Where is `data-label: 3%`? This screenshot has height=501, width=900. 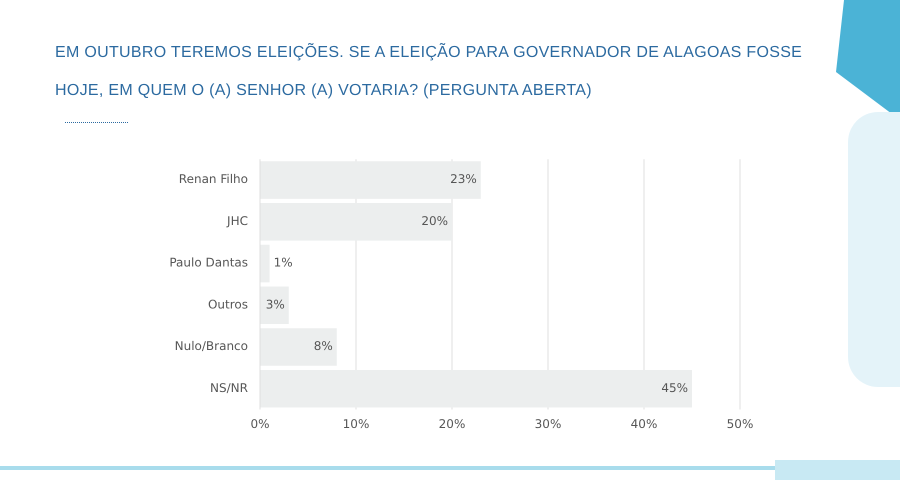
data-label: 3% is located at coordinates (275, 304).